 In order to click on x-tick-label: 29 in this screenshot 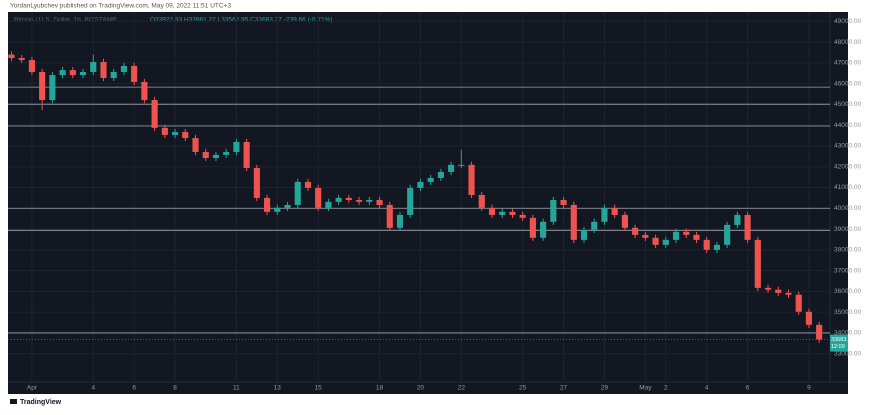, I will do `click(605, 388)`.